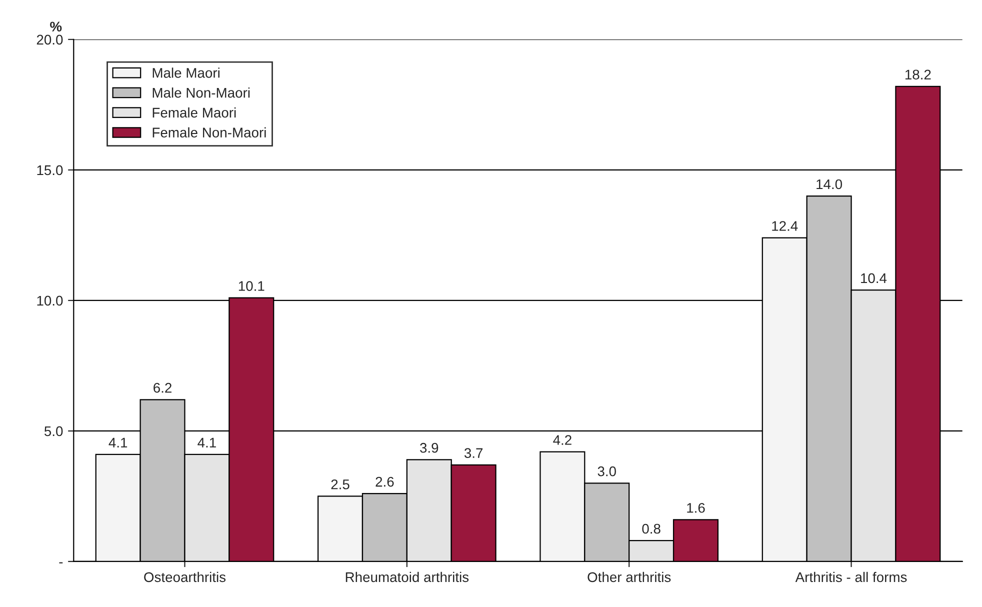  Describe the element at coordinates (50, 301) in the screenshot. I see `y-tick-label: 10.0` at that location.